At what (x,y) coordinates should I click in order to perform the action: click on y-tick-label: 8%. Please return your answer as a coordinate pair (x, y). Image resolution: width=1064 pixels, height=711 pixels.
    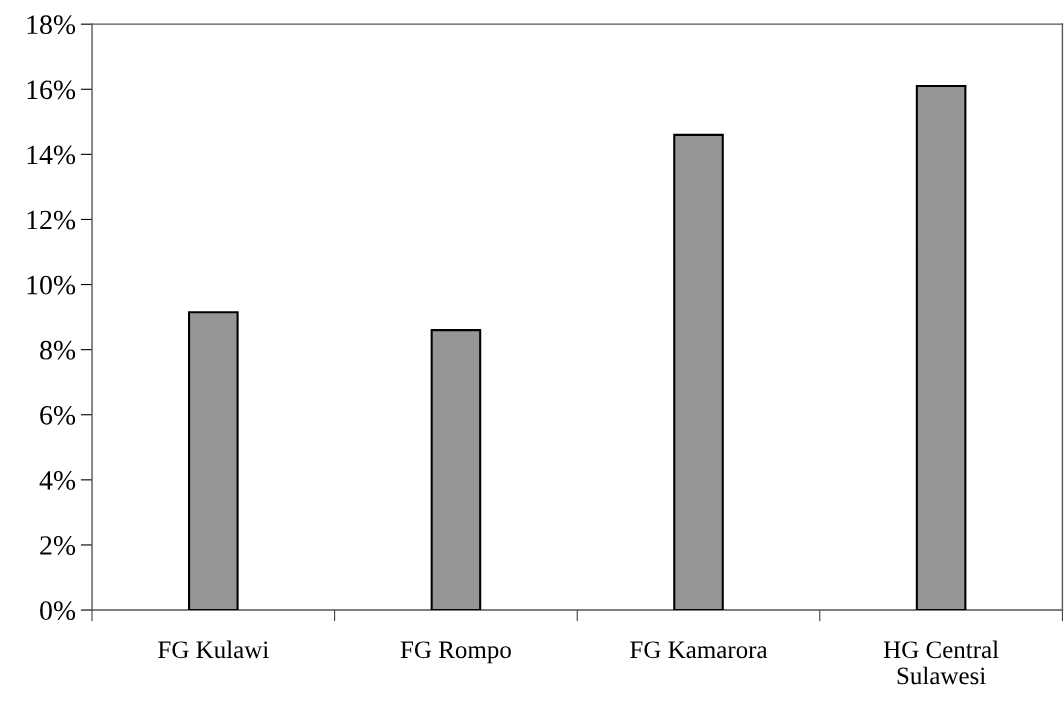
    Looking at the image, I should click on (58, 350).